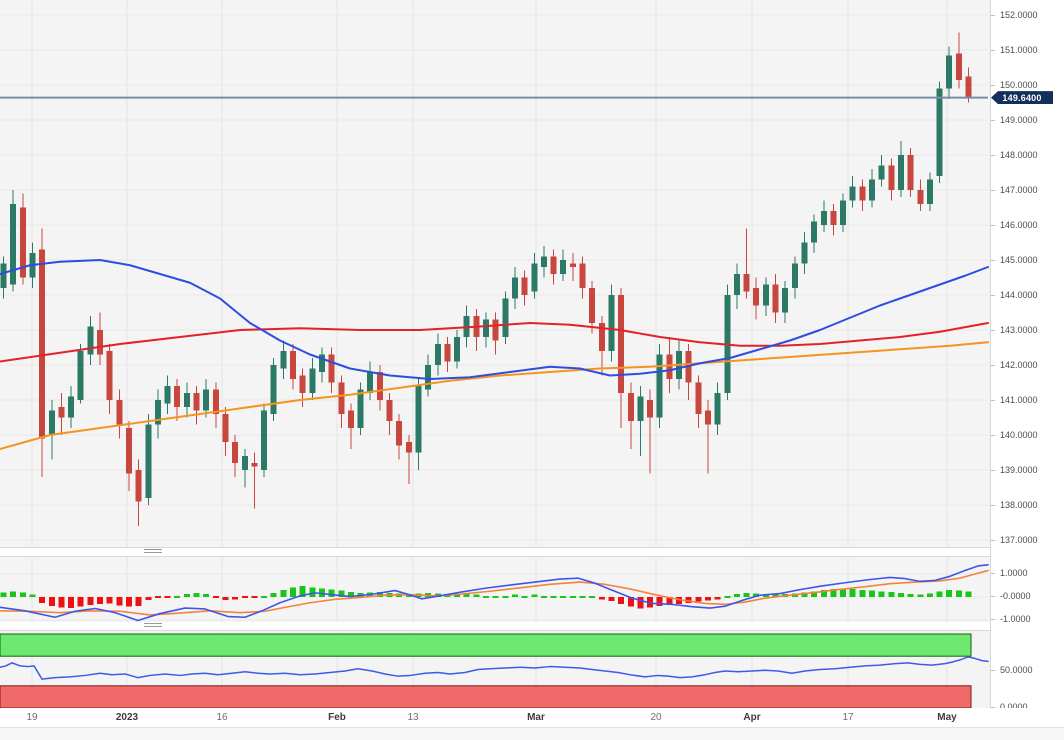 This screenshot has width=1064, height=740. What do you see at coordinates (1019, 365) in the screenshot?
I see `price-axis-label: 142.0000` at bounding box center [1019, 365].